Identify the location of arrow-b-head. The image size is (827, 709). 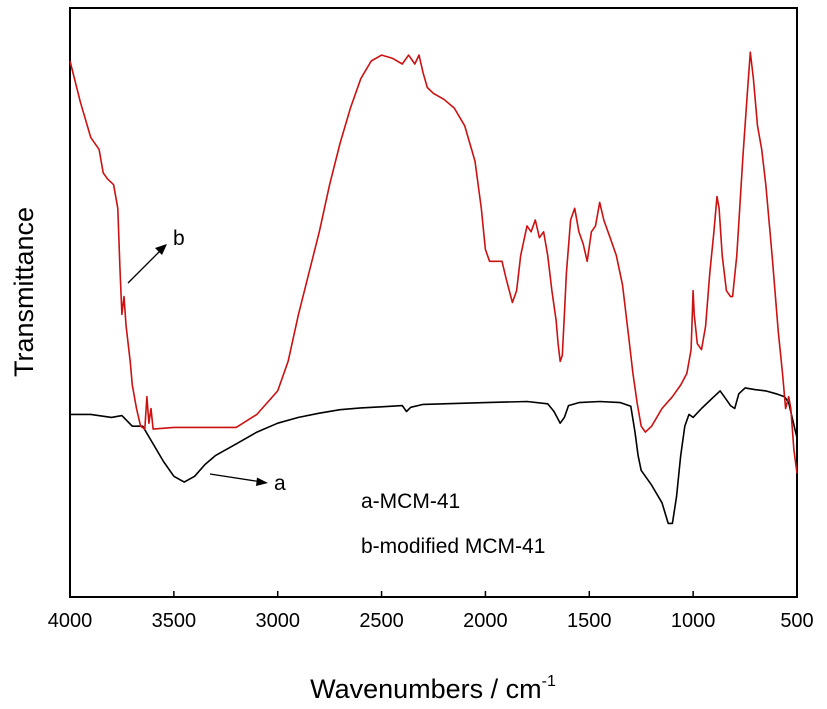
(161, 249).